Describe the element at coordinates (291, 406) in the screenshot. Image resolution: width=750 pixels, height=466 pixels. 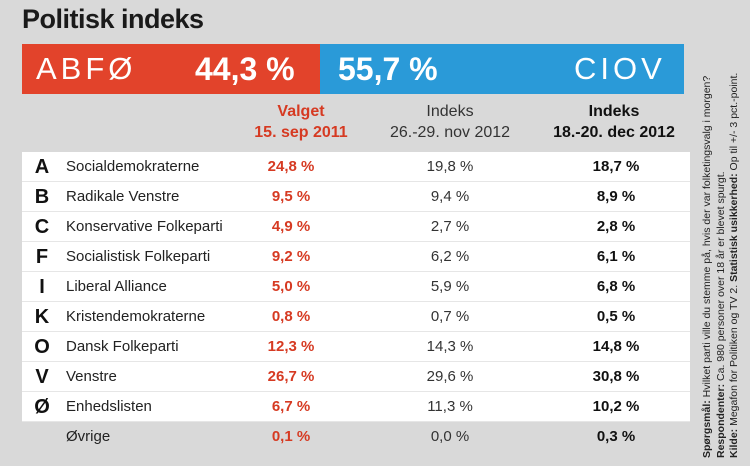
I see `value-valget: 6,7 %` at that location.